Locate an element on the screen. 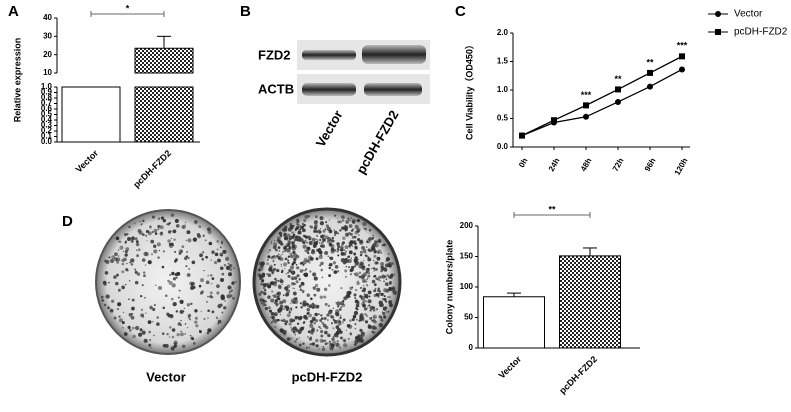  bar is located at coordinates (164, 114).